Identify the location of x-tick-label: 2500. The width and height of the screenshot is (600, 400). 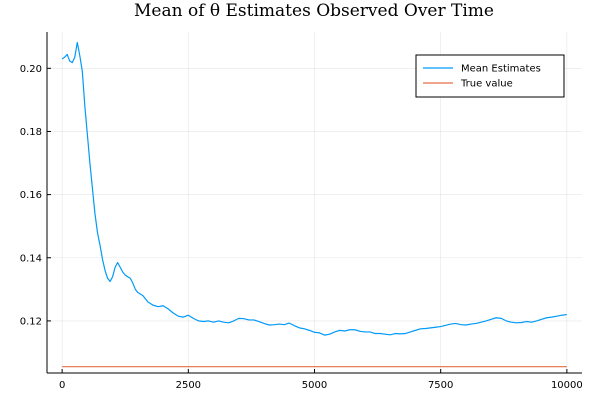
(188, 385).